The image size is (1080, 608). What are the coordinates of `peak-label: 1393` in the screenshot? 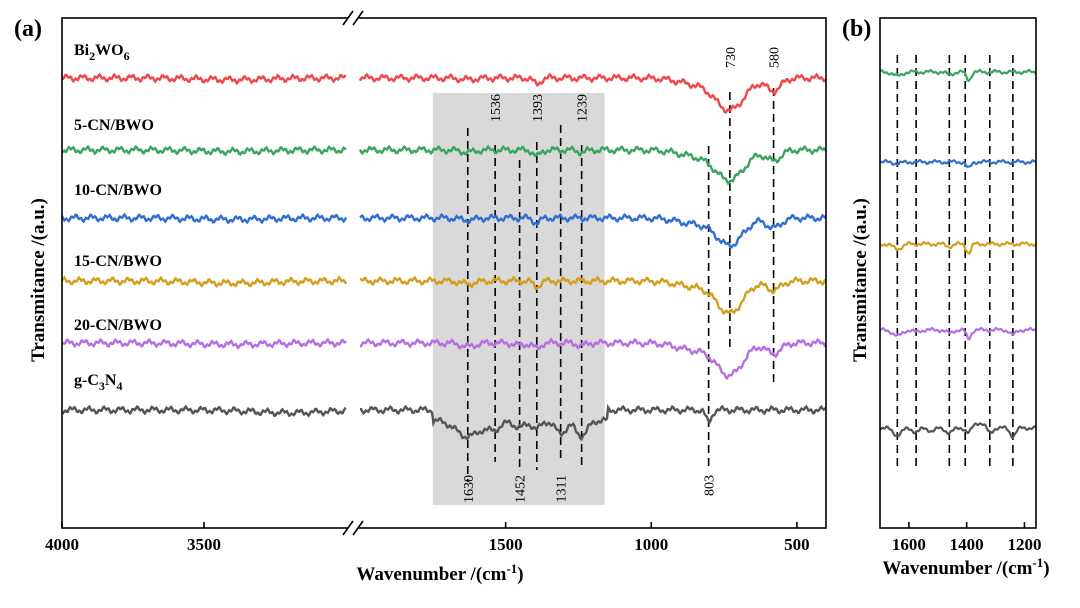 It's located at (538, 108).